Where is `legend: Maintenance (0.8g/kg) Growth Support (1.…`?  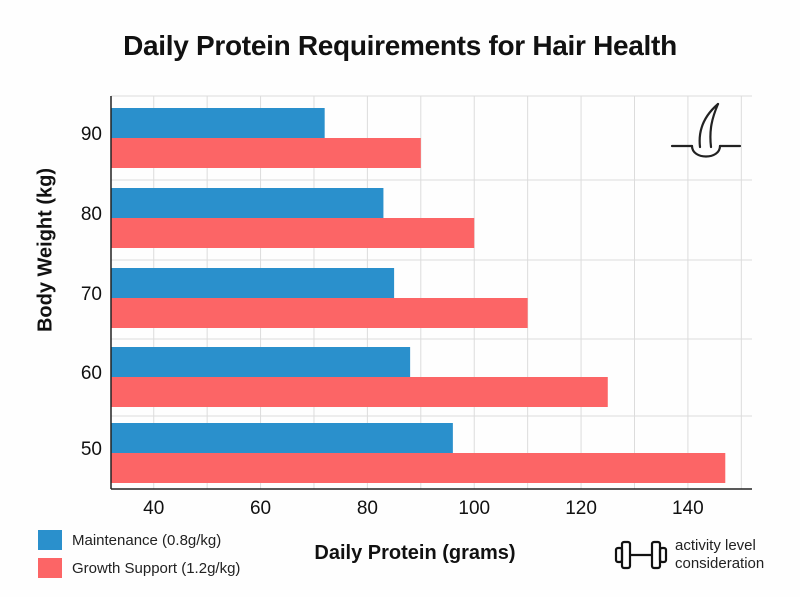 legend: Maintenance (0.8g/kg) Growth Support (1.… is located at coordinates (139, 556).